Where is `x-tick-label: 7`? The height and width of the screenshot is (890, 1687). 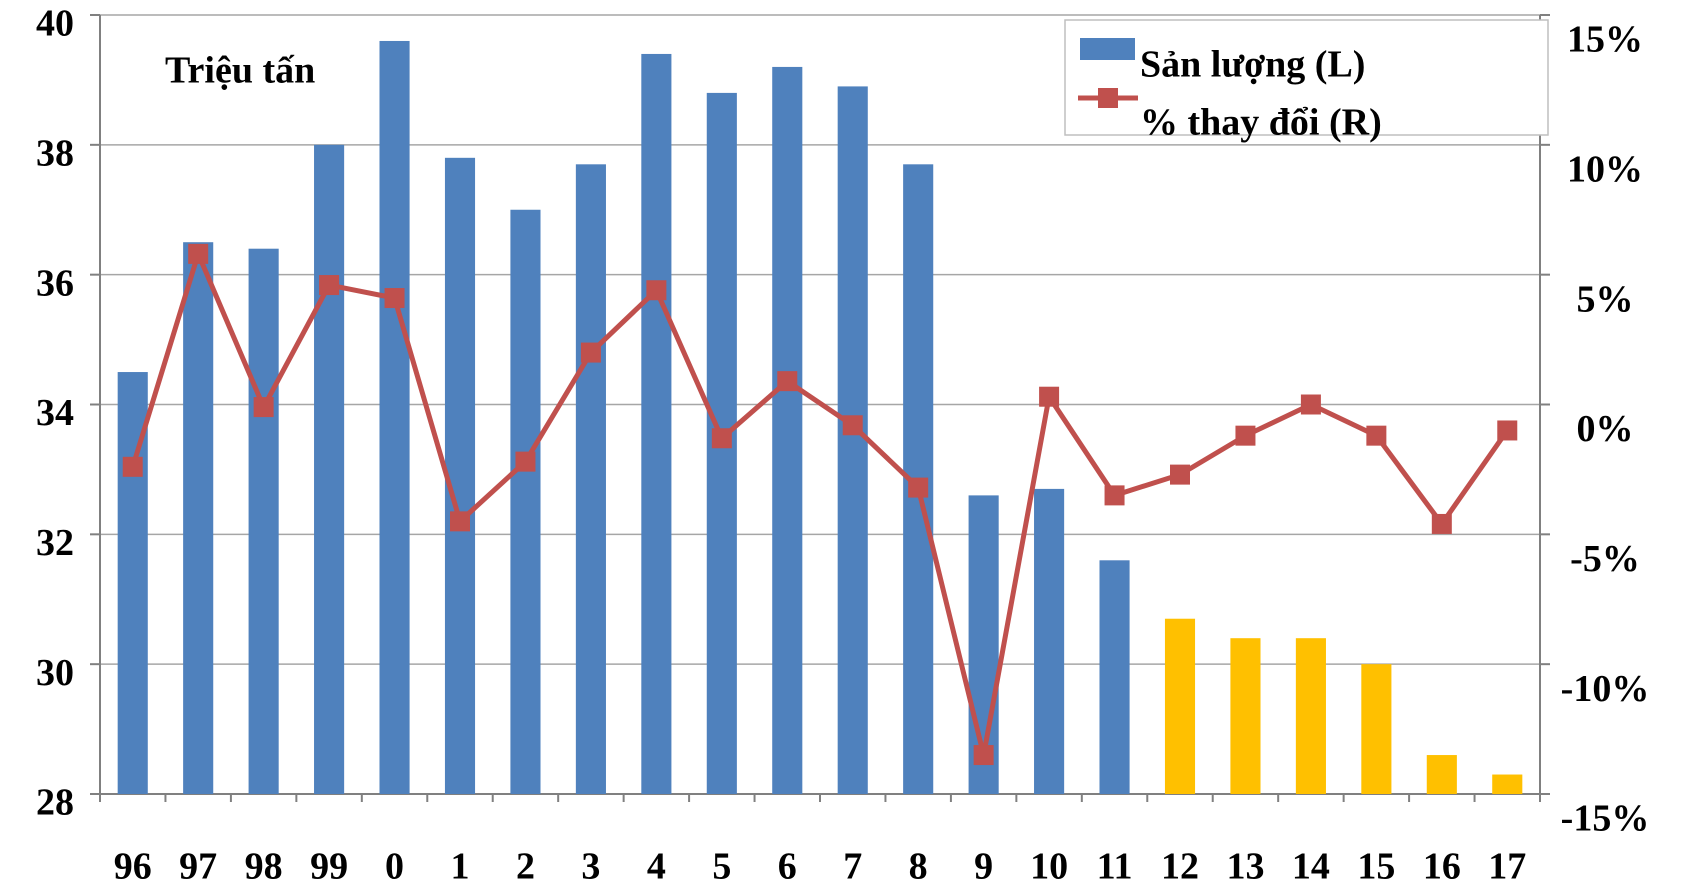 x-tick-label: 7 is located at coordinates (852, 867).